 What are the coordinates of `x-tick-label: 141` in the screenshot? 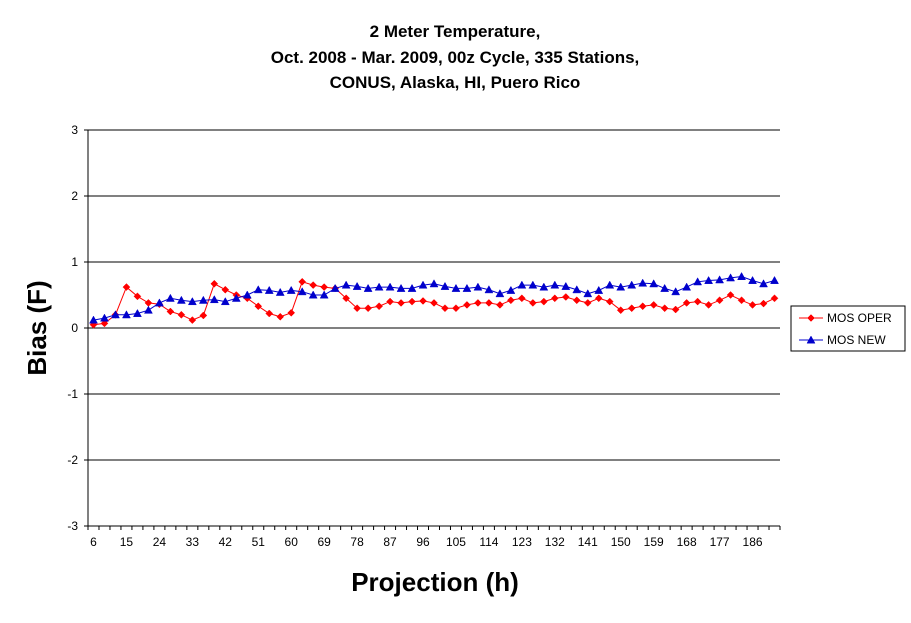 It's located at (588, 542).